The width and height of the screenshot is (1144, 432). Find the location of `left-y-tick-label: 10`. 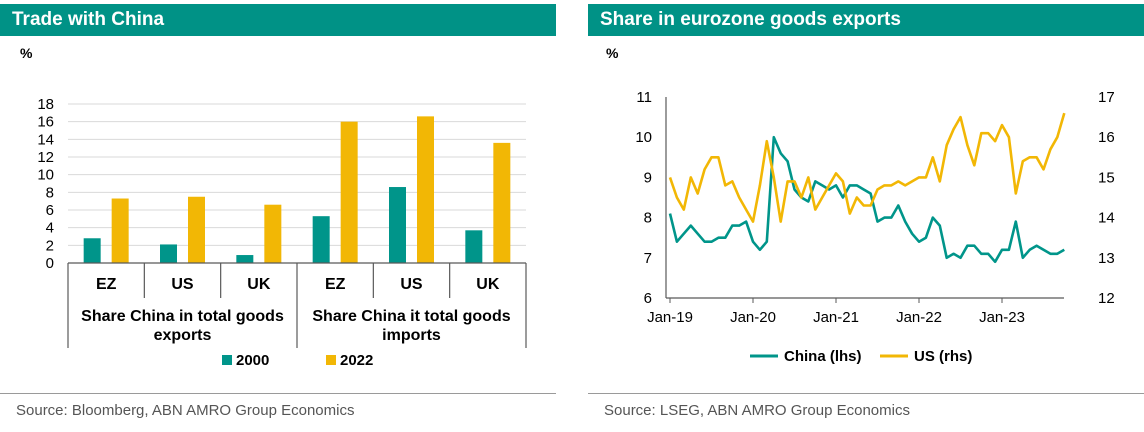

left-y-tick-label: 10 is located at coordinates (643, 137).